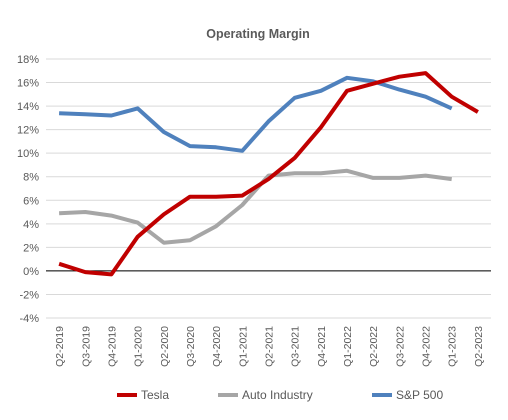 This screenshot has height=420, width=508. What do you see at coordinates (217, 346) in the screenshot?
I see `x-tick-label: Q4-2020` at bounding box center [217, 346].